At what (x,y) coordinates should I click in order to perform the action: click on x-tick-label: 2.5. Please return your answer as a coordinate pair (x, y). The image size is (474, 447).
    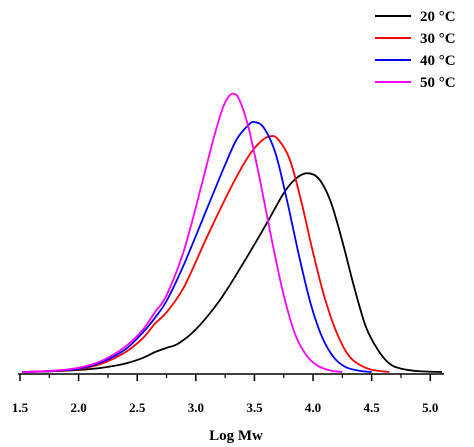
    Looking at the image, I should click on (137, 407).